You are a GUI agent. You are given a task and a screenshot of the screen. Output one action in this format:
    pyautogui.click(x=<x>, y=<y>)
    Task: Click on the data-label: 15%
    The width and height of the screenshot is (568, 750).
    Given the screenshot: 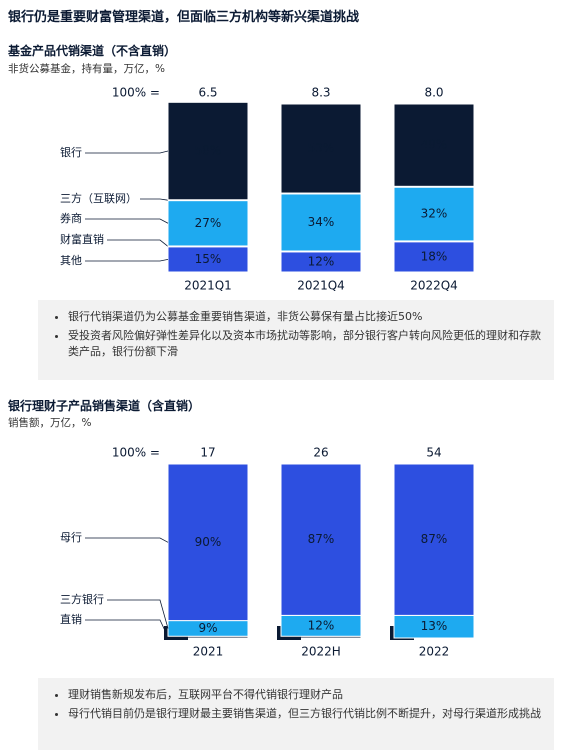 What is the action you would take?
    pyautogui.click(x=208, y=259)
    